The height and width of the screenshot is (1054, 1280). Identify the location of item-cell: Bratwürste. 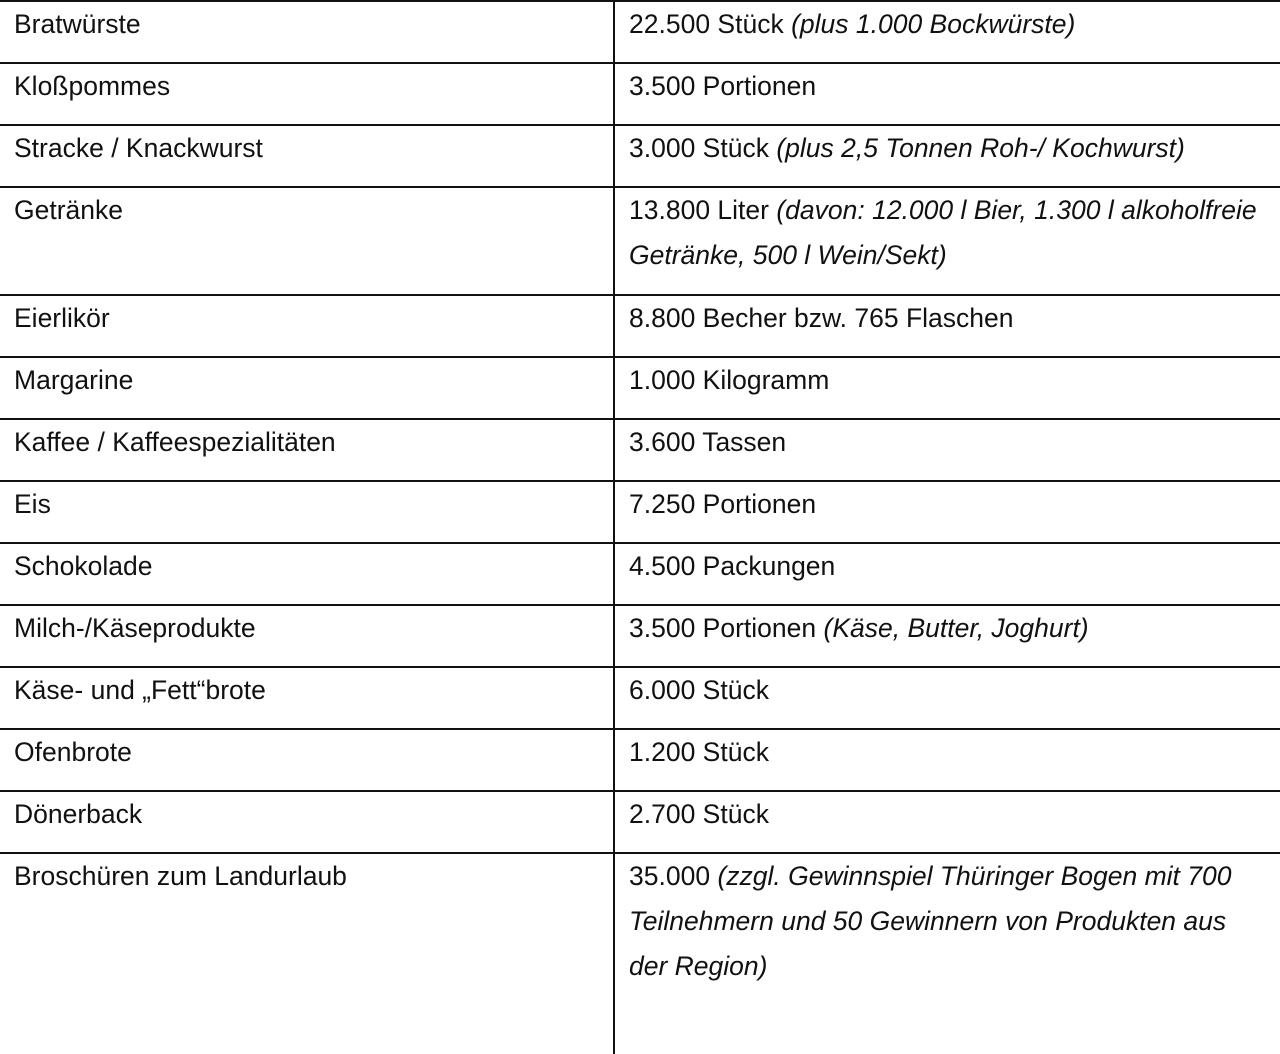
(307, 32).